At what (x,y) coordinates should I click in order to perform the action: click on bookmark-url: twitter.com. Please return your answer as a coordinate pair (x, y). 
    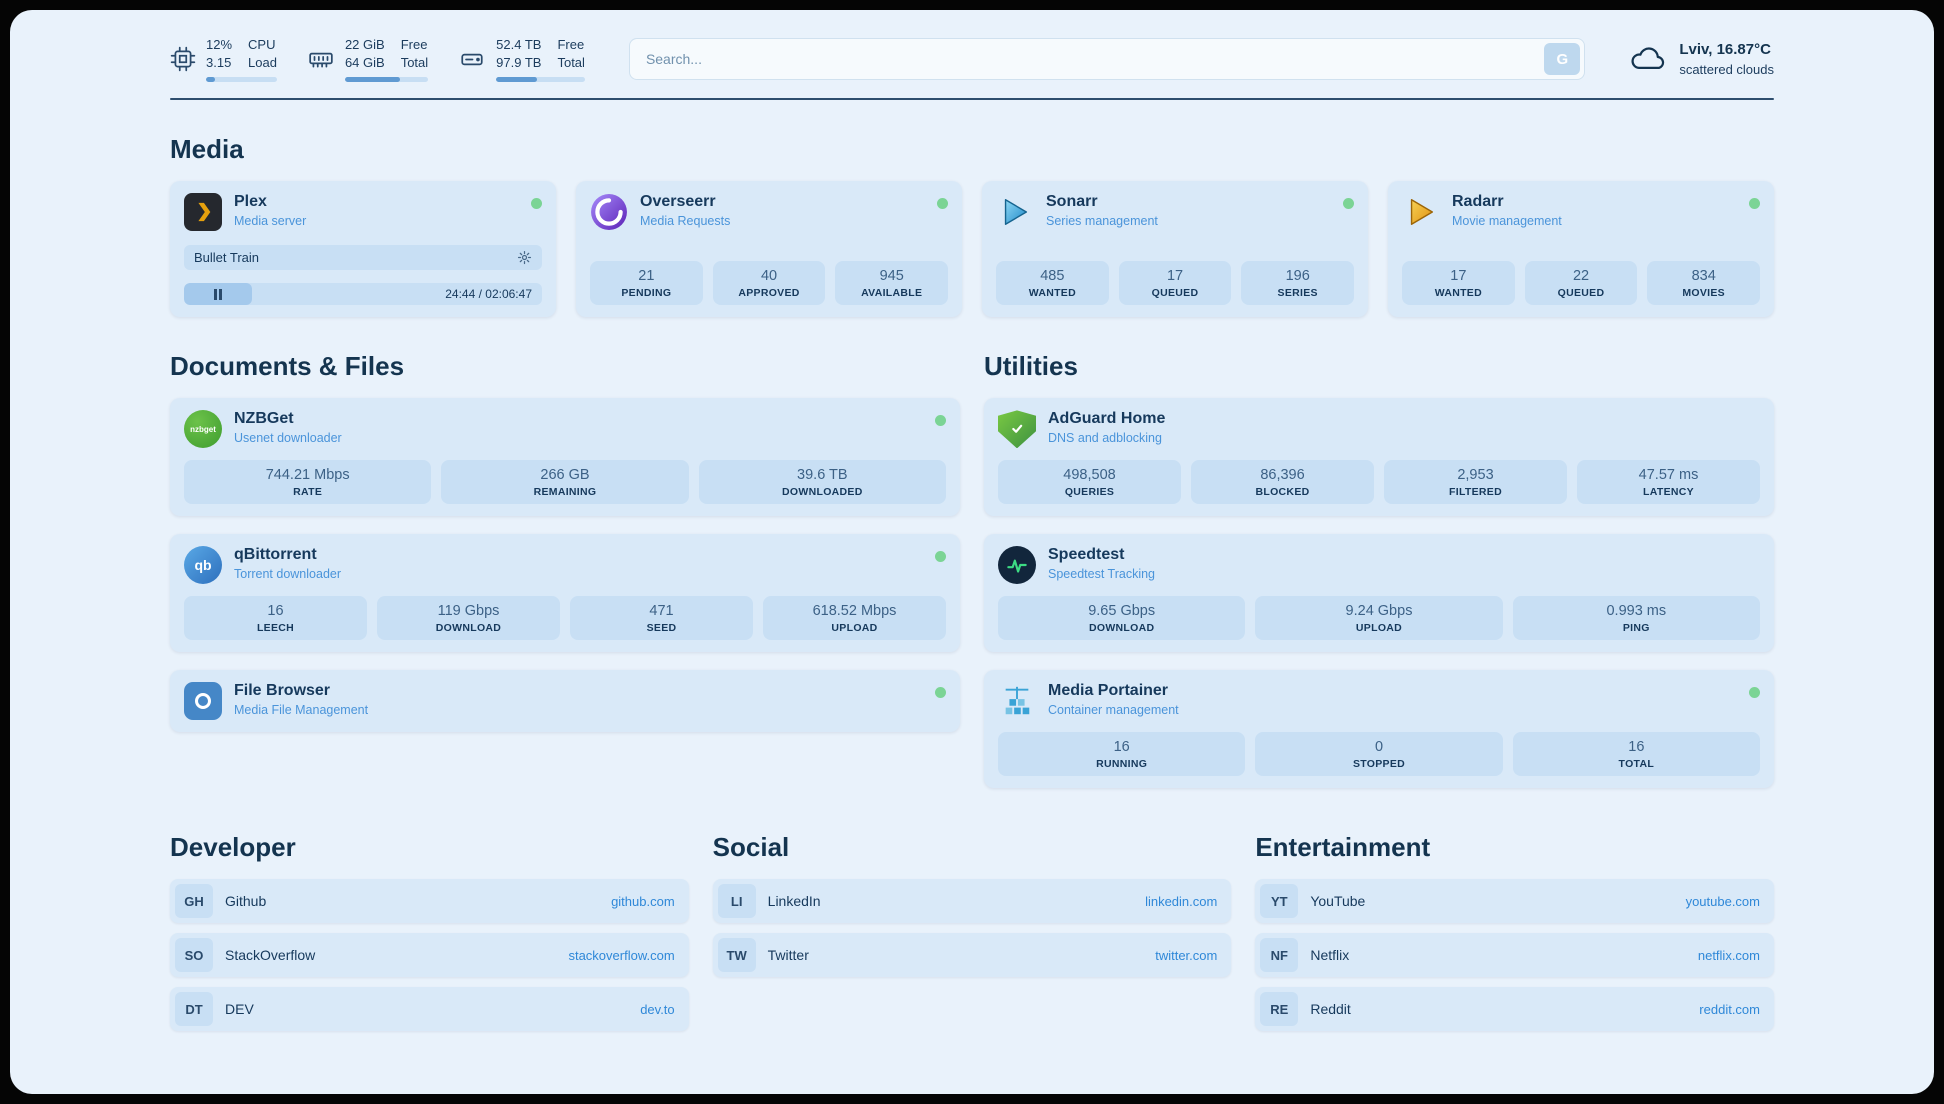
    Looking at the image, I should click on (1186, 955).